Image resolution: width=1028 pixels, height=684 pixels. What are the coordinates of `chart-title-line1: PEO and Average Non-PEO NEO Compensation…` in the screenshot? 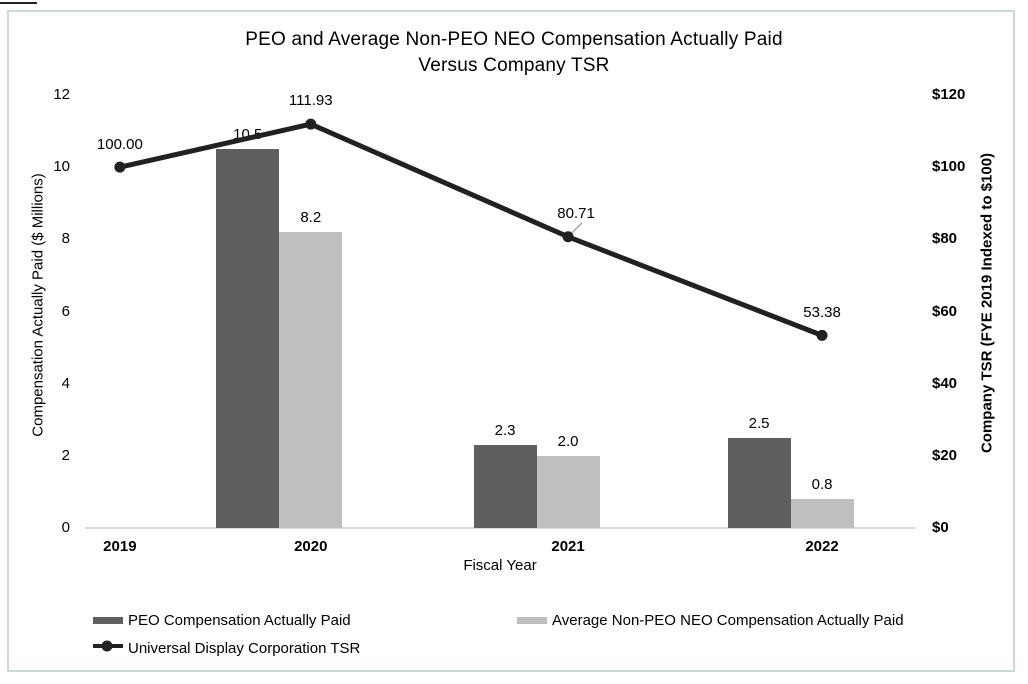 It's located at (514, 39).